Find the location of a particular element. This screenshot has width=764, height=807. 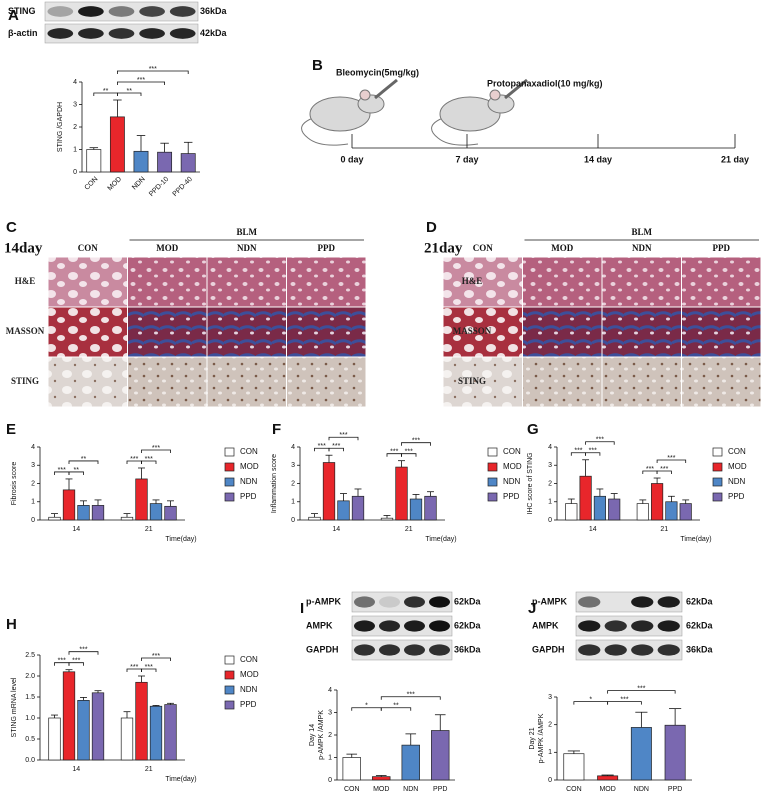

timeline-label: 21 day is located at coordinates (735, 159).